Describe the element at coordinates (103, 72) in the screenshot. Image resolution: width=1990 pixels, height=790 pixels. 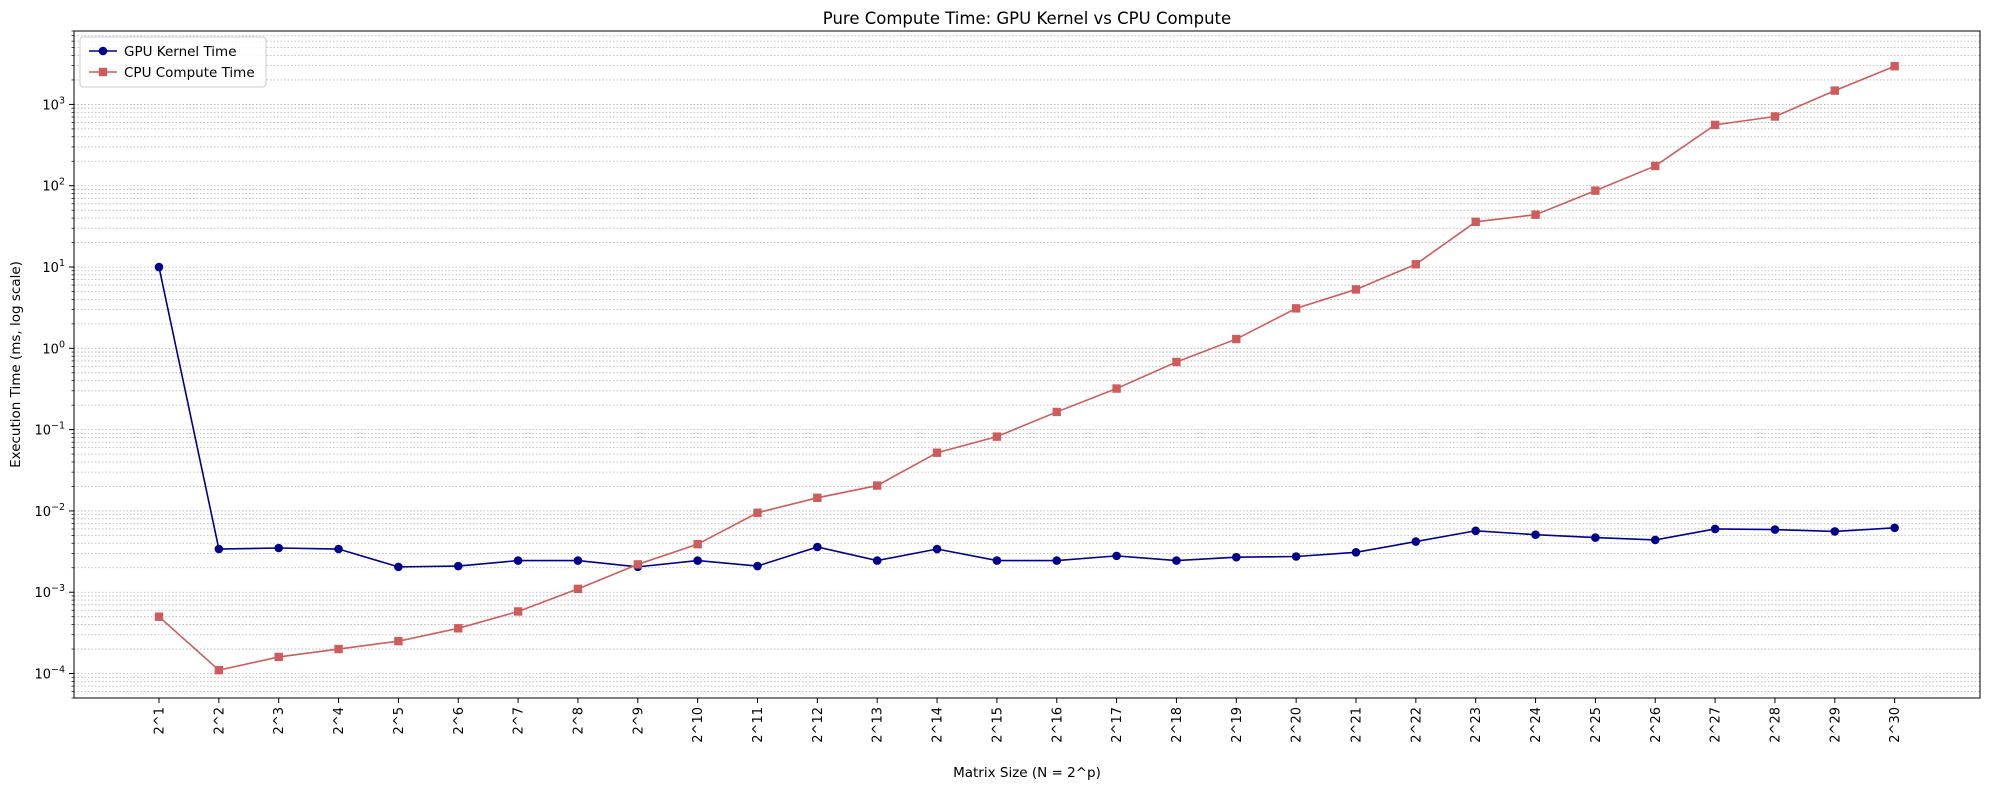
I see `legend-marker-square` at that location.